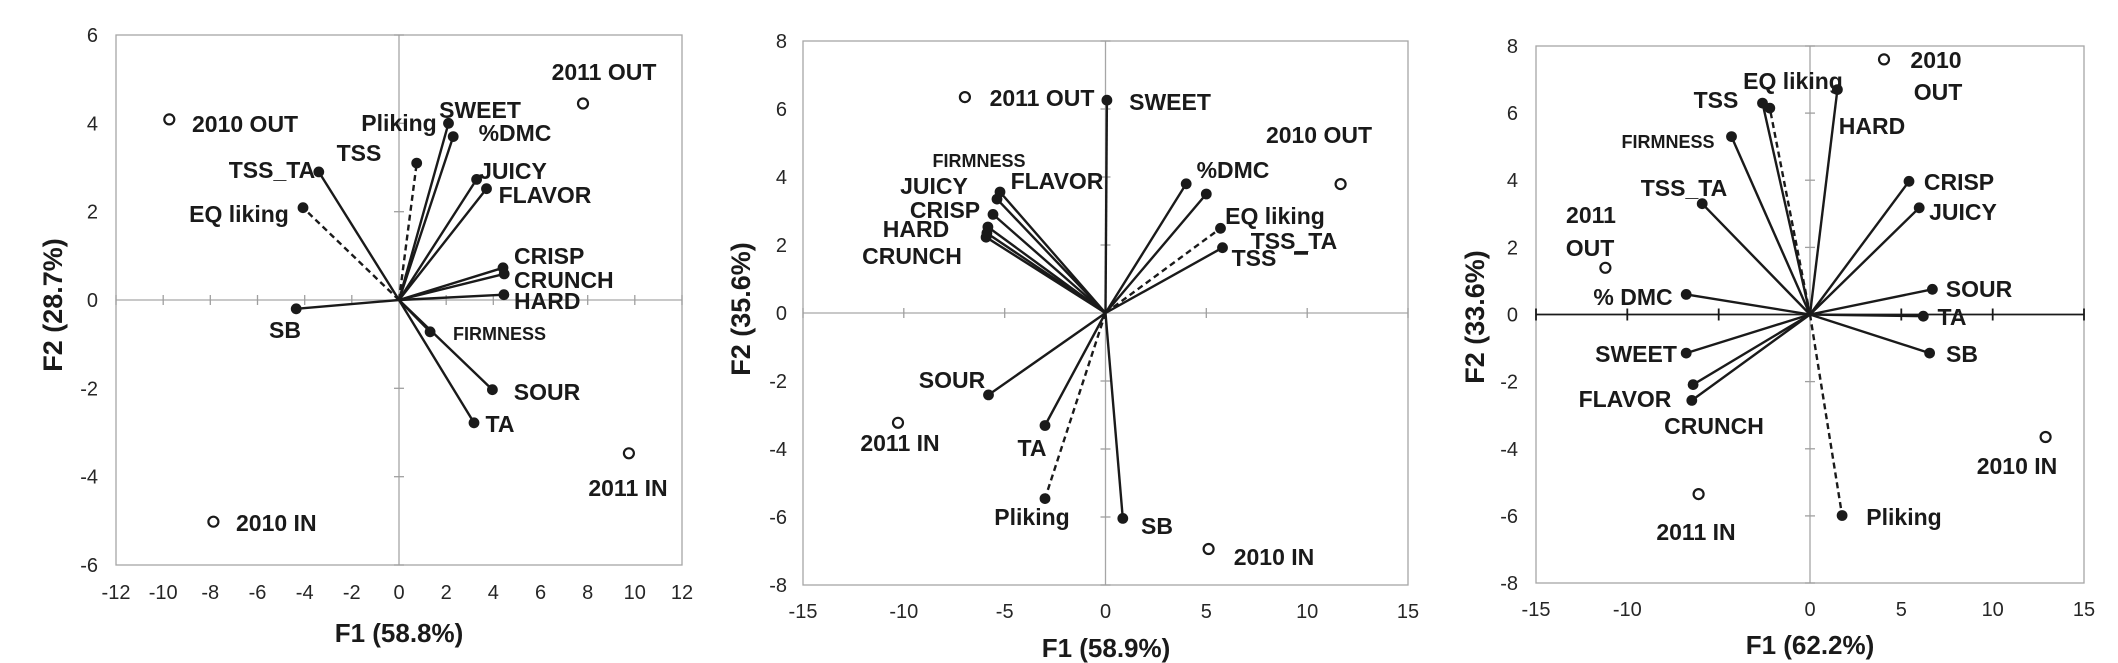 The image size is (2118, 663). What do you see at coordinates (934, 186) in the screenshot?
I see `svg-text: JUICY` at bounding box center [934, 186].